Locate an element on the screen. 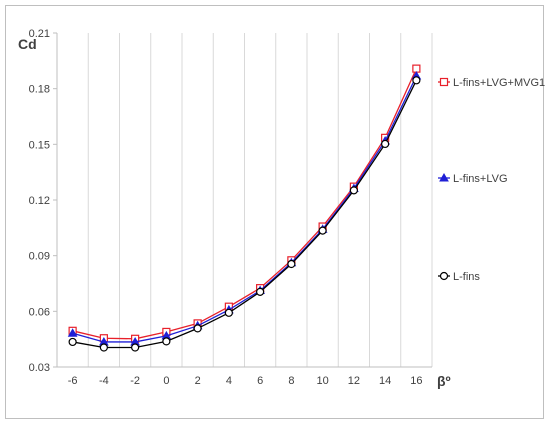 Image resolution: width=550 pixels, height=425 pixels. legend-label: L-fins+LVG+MVG1 is located at coordinates (499, 83).